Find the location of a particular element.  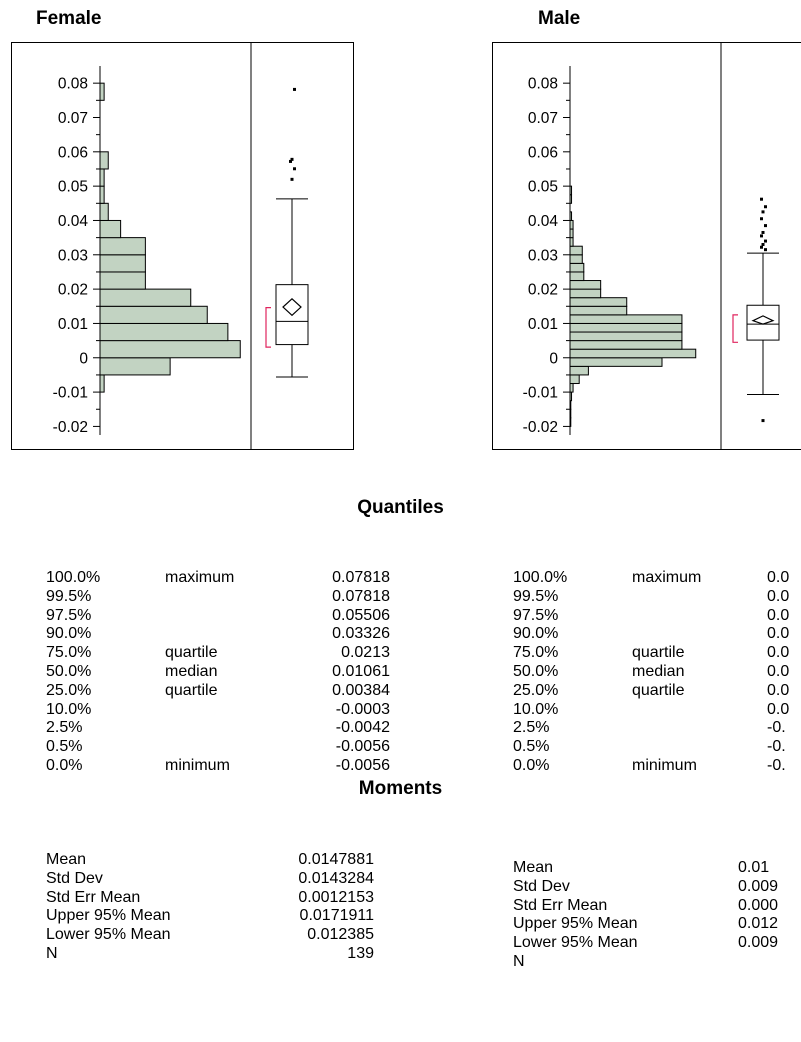

quantile-row: 0.0% minimum -0. is located at coordinates (657, 766).